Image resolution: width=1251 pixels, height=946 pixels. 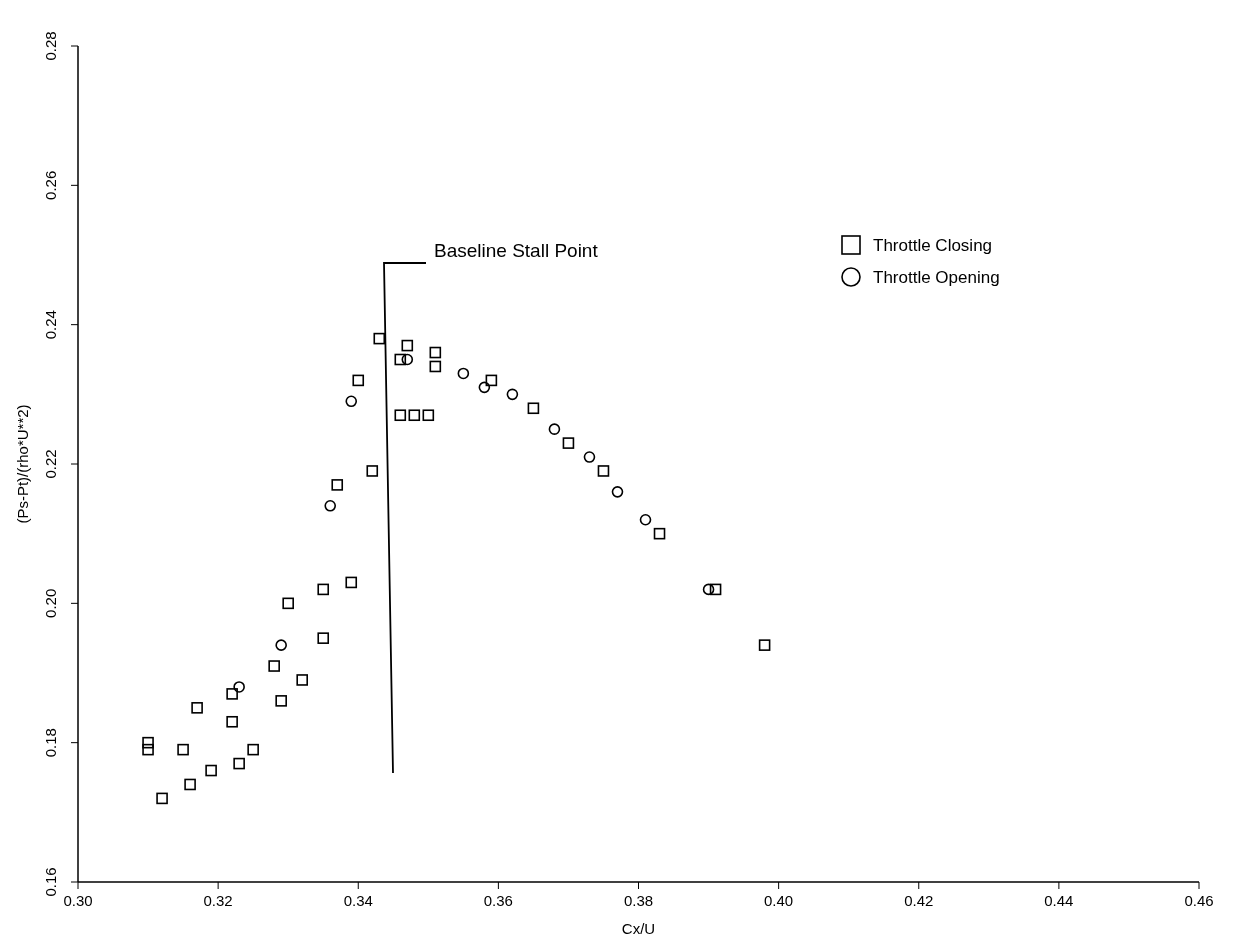 What do you see at coordinates (22, 464) in the screenshot?
I see `y-axis-title: (Ps-Pt)/(rho*U**2)` at bounding box center [22, 464].